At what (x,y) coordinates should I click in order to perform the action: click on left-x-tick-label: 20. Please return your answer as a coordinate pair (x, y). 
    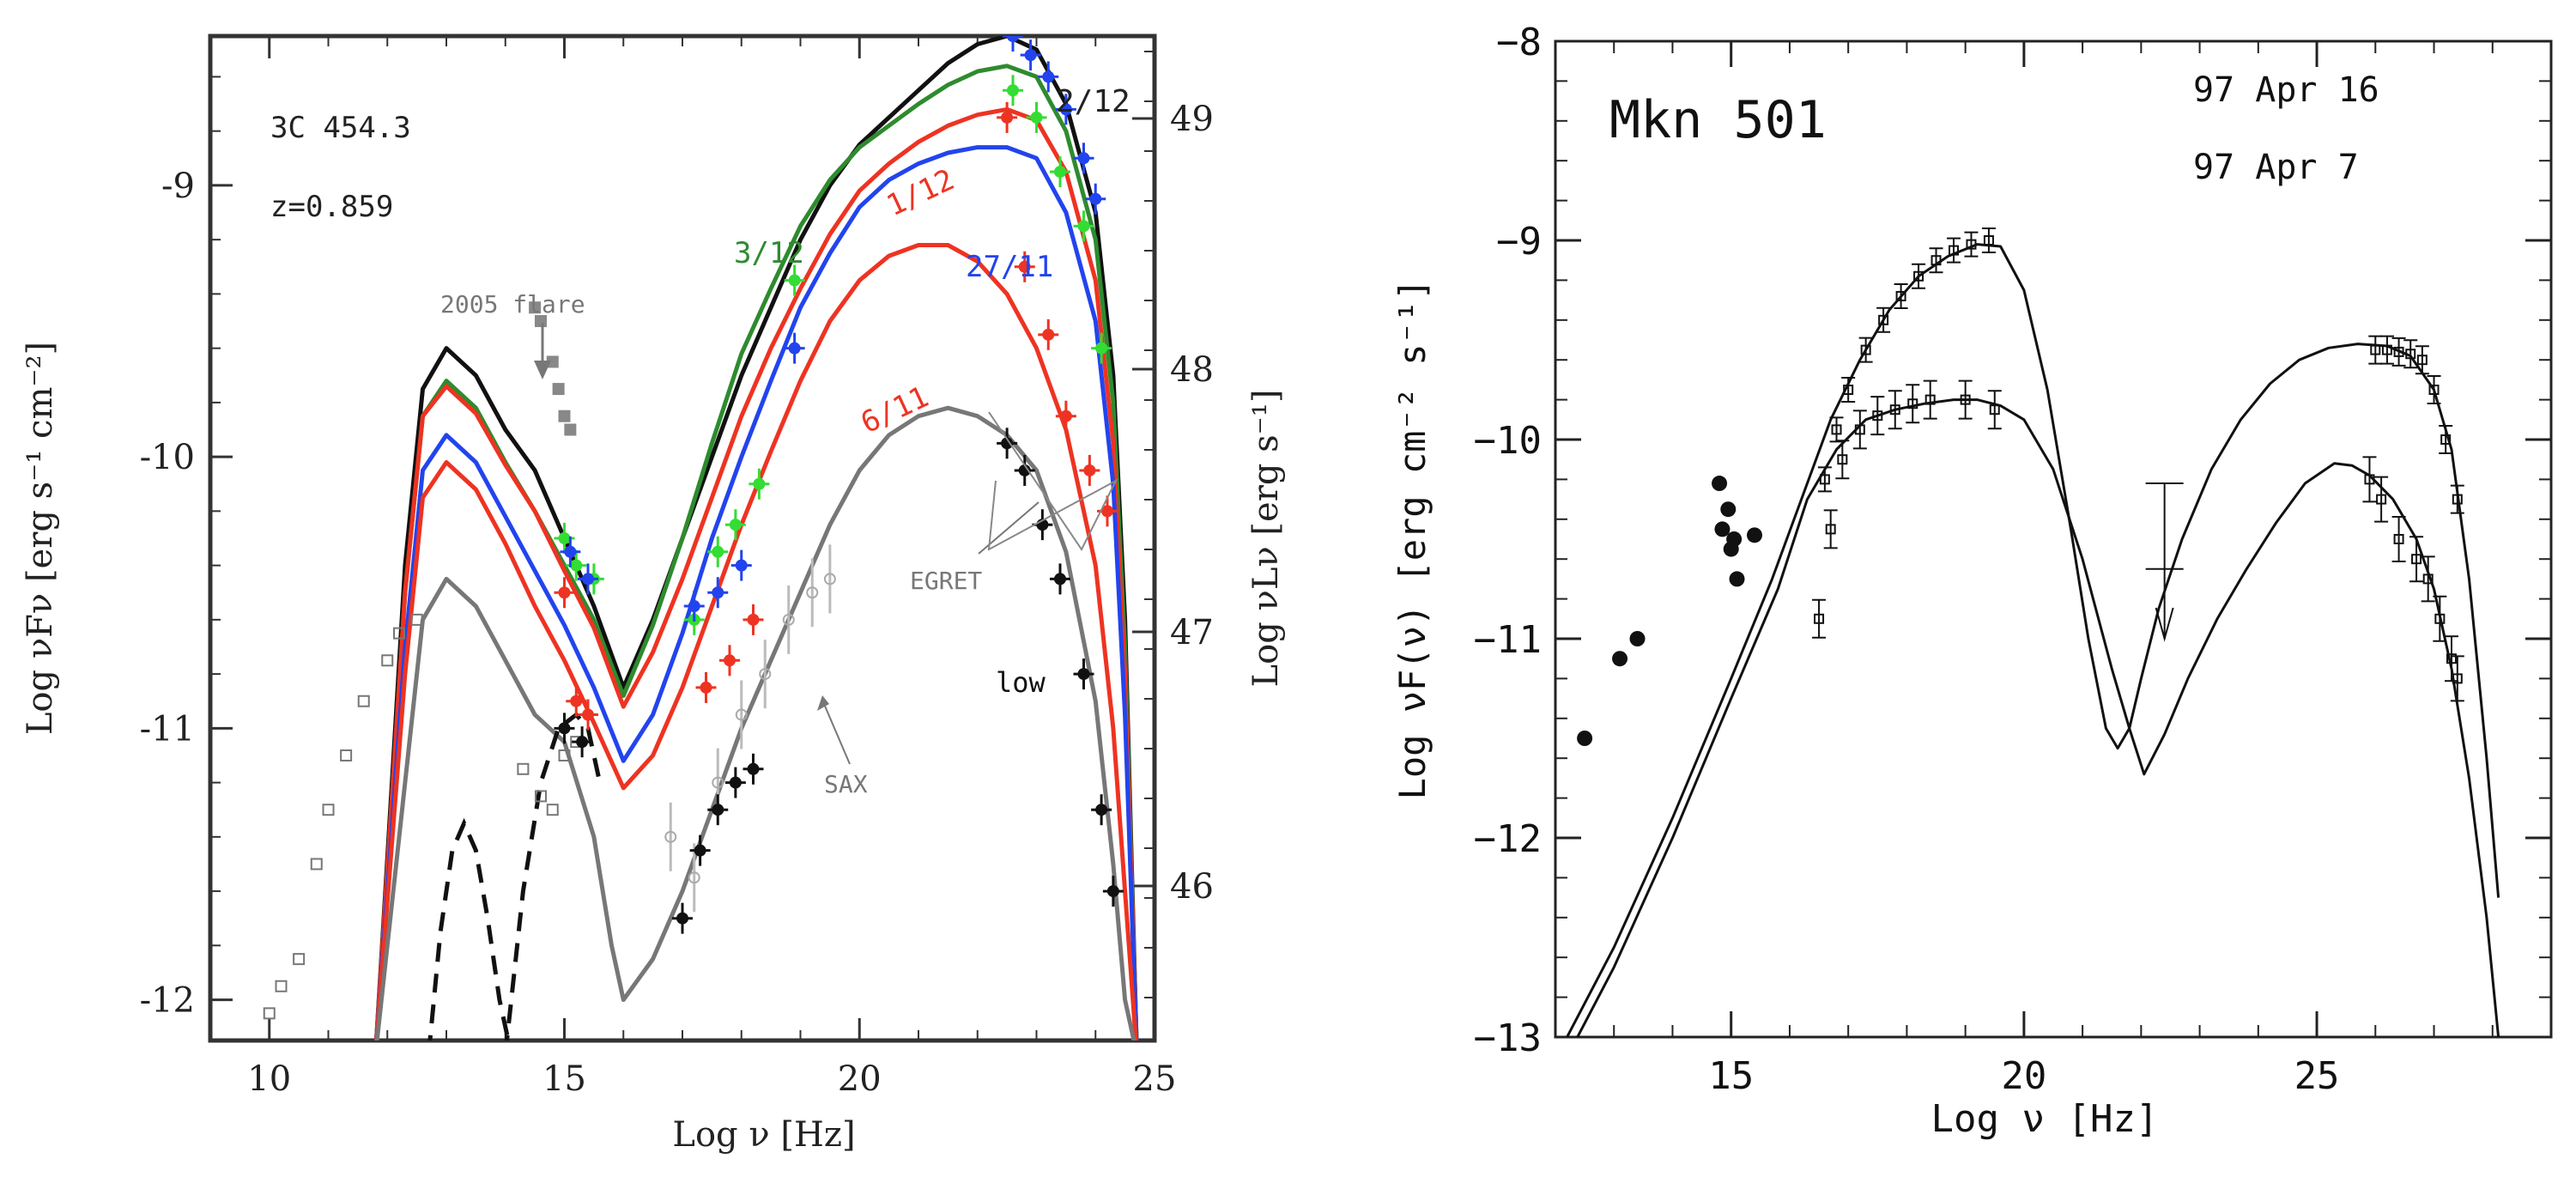
    Looking at the image, I should click on (860, 1079).